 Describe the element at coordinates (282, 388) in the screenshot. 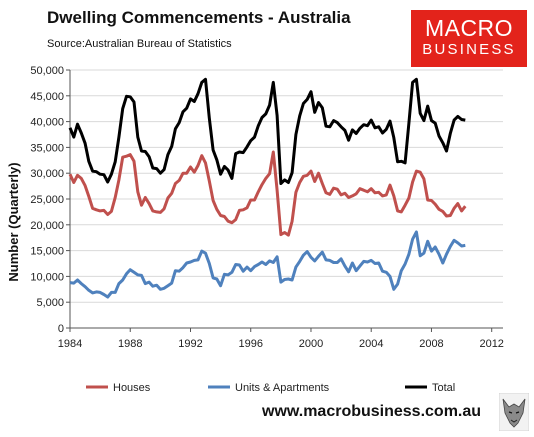

I see `legend-label-units-apartments: Units & Apartments` at that location.